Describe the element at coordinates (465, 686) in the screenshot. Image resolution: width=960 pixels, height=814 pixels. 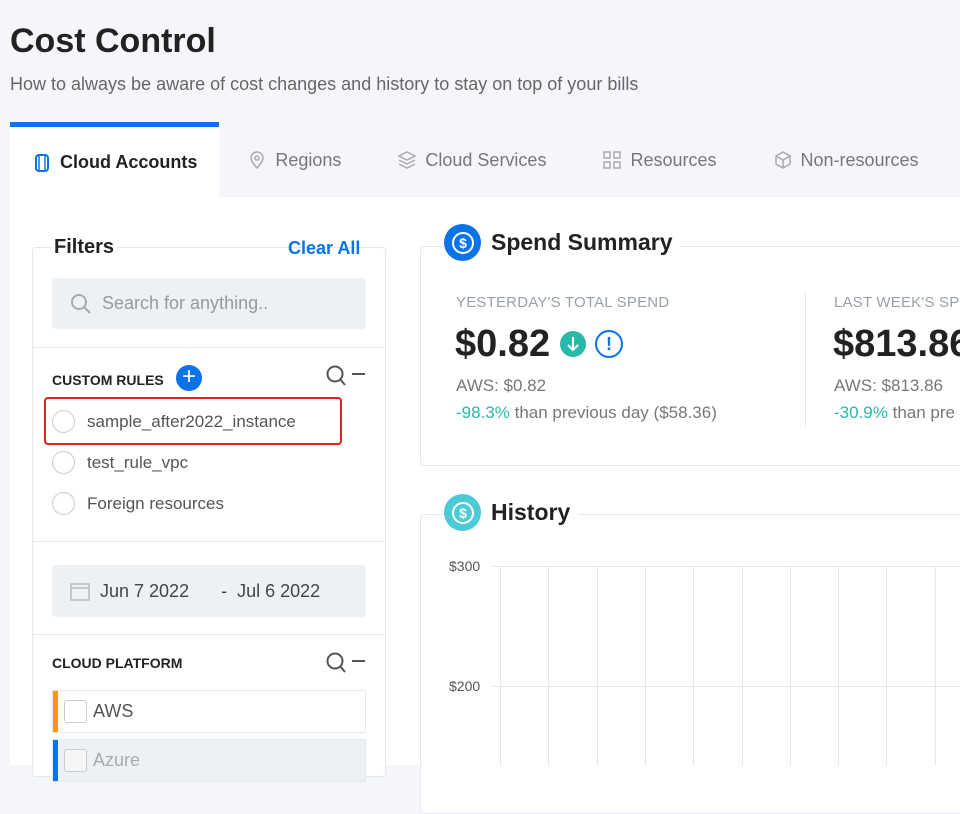
I see `y-tick-label: $200` at that location.